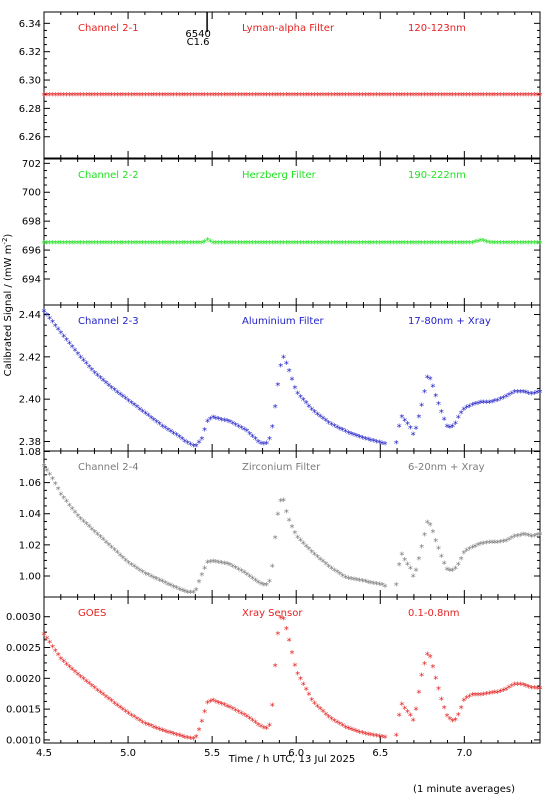 The image size is (550, 800). What do you see at coordinates (31, 193) in the screenshot?
I see `y-tick-label: 700` at bounding box center [31, 193].